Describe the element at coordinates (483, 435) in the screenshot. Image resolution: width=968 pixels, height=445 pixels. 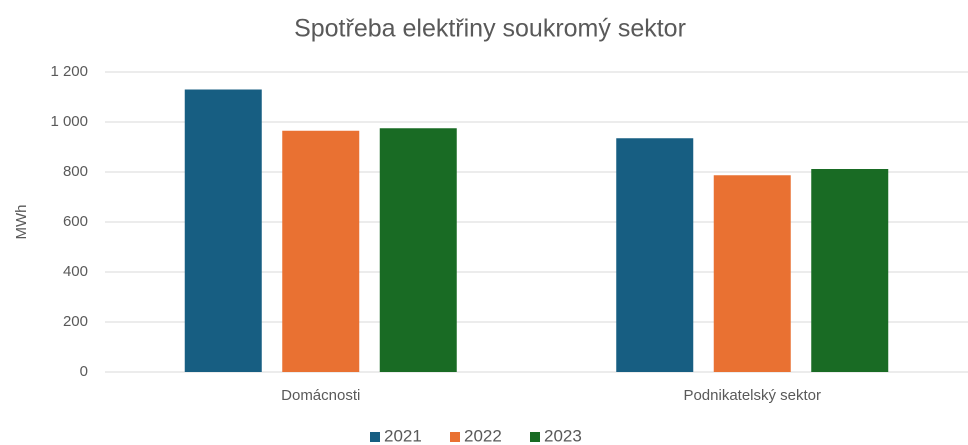
I see `legend-label: 2022` at that location.